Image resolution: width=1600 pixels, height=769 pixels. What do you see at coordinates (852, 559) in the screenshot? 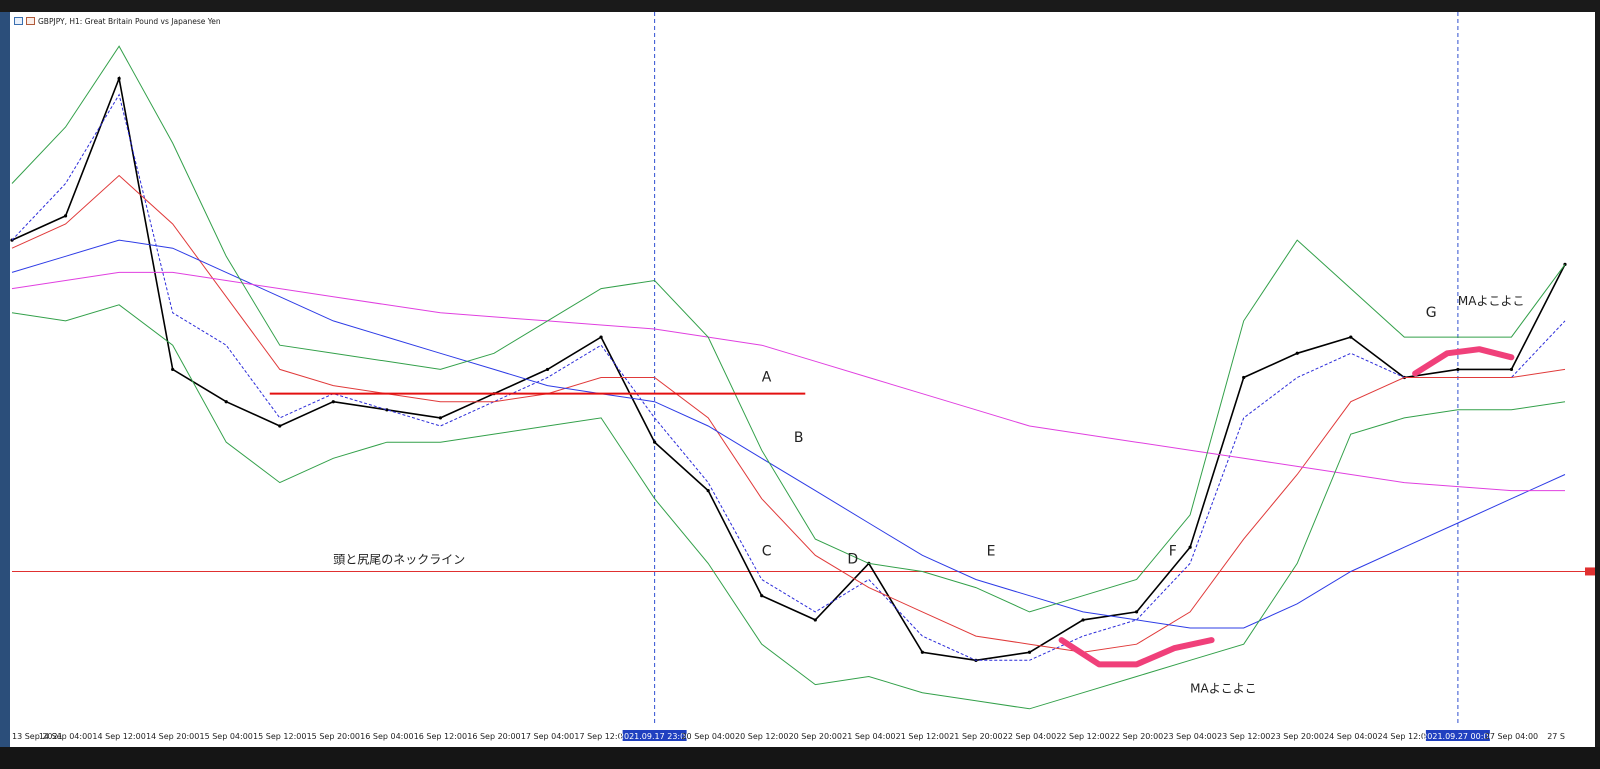
I see `annotation-d: D` at bounding box center [852, 559].